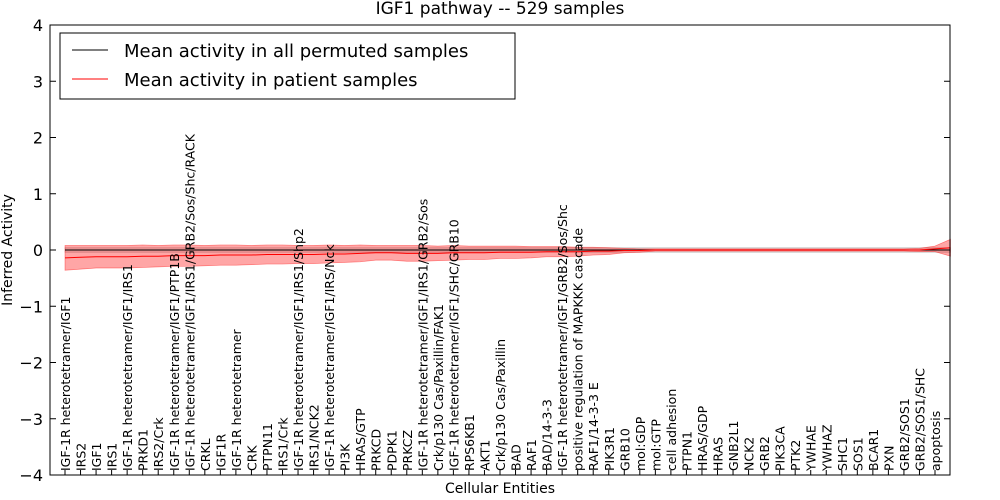  Describe the element at coordinates (578, 349) in the screenshot. I see `x-tick-label: positive regulation of MAPKKK cascade` at that location.